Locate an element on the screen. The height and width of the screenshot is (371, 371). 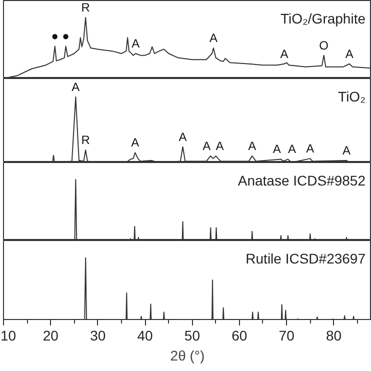
chart-title: Rutile ICSD#23697 is located at coordinates (306, 258).